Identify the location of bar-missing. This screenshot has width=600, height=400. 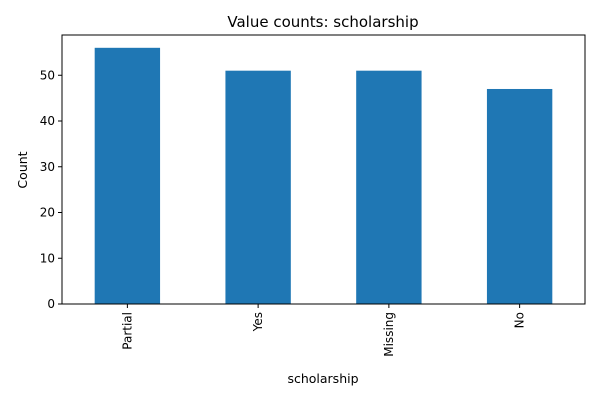
(389, 187).